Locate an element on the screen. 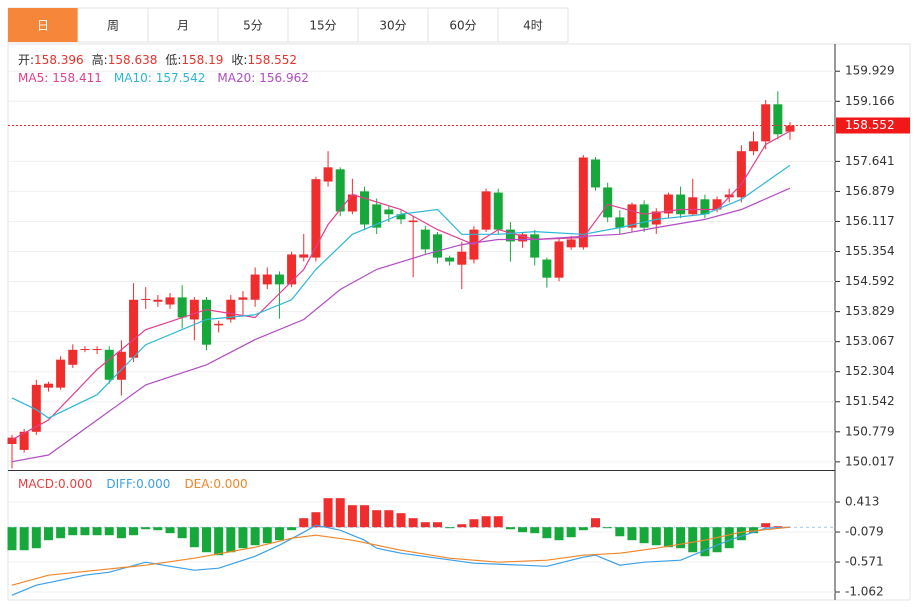 Image resolution: width=916 pixels, height=607 pixels. tab: 4时 is located at coordinates (533, 26).